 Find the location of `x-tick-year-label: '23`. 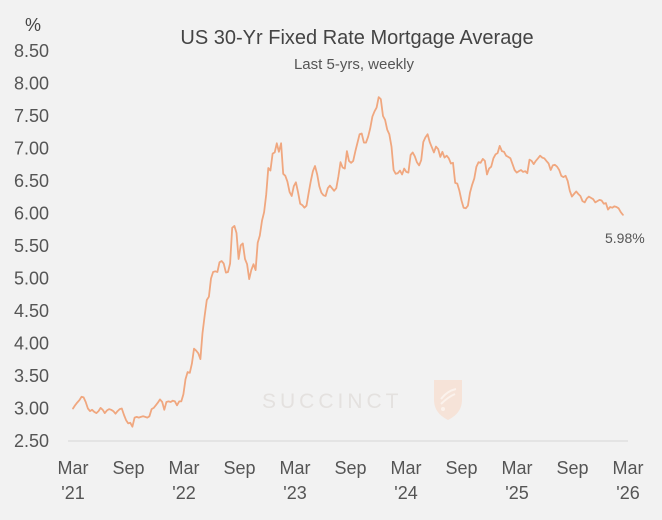

x-tick-year-label: '23 is located at coordinates (294, 493).